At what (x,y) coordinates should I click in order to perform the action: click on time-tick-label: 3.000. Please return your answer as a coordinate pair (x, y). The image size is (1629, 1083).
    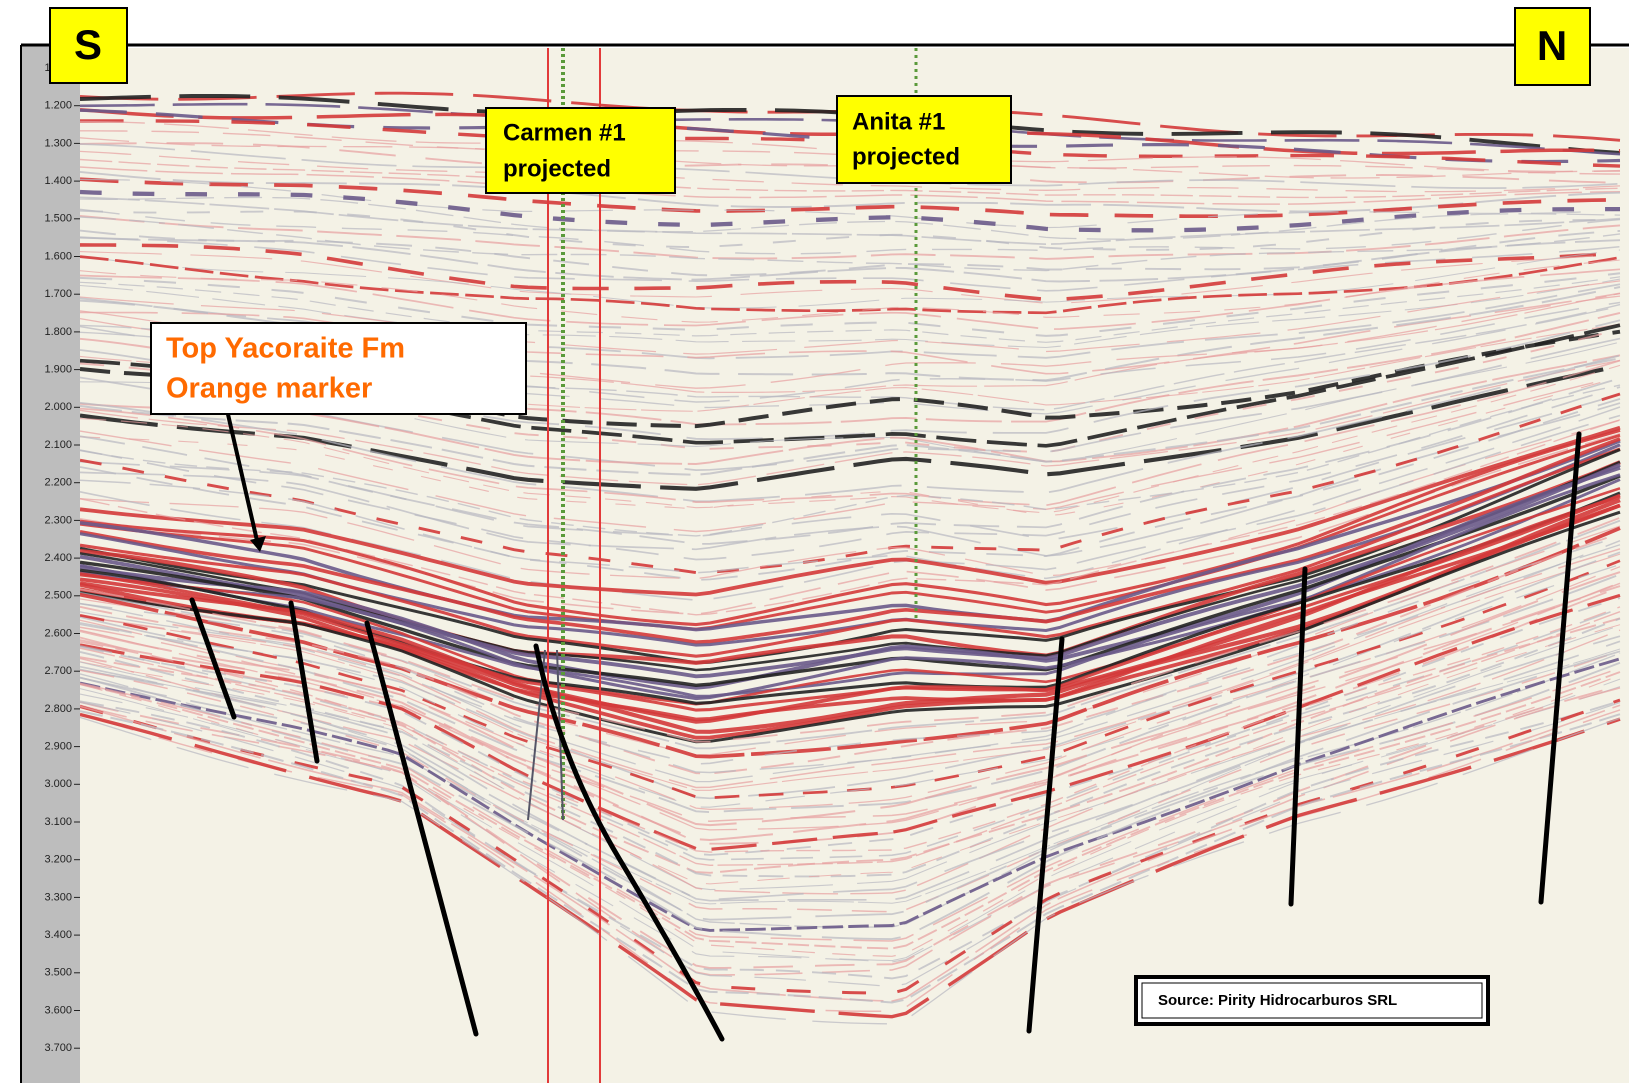
    Looking at the image, I should click on (58, 784).